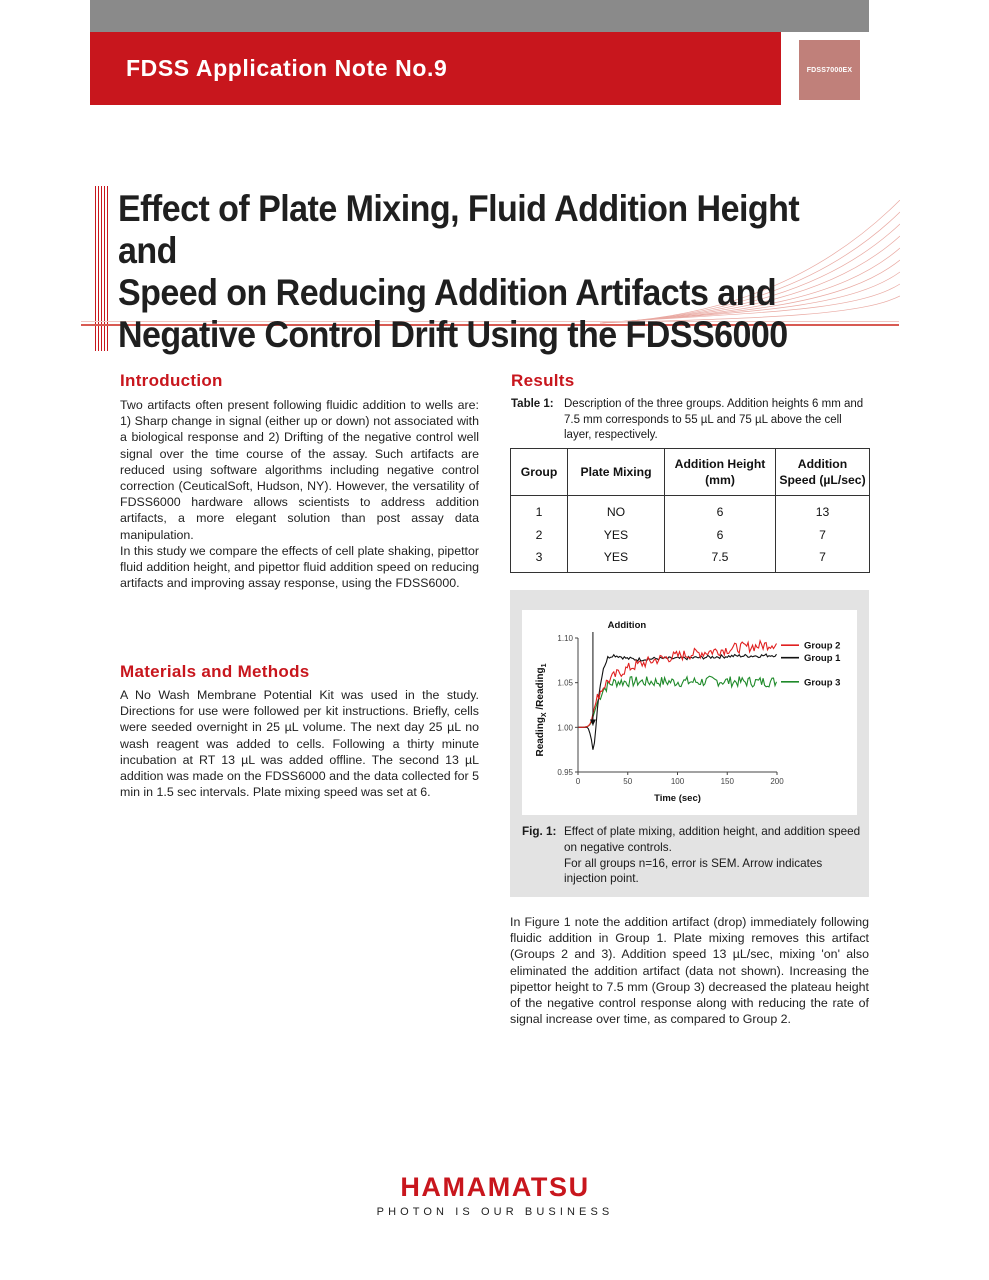 Image resolution: width=989 pixels, height=1280 pixels. What do you see at coordinates (539, 509) in the screenshot?
I see `table-cell: 1` at bounding box center [539, 509].